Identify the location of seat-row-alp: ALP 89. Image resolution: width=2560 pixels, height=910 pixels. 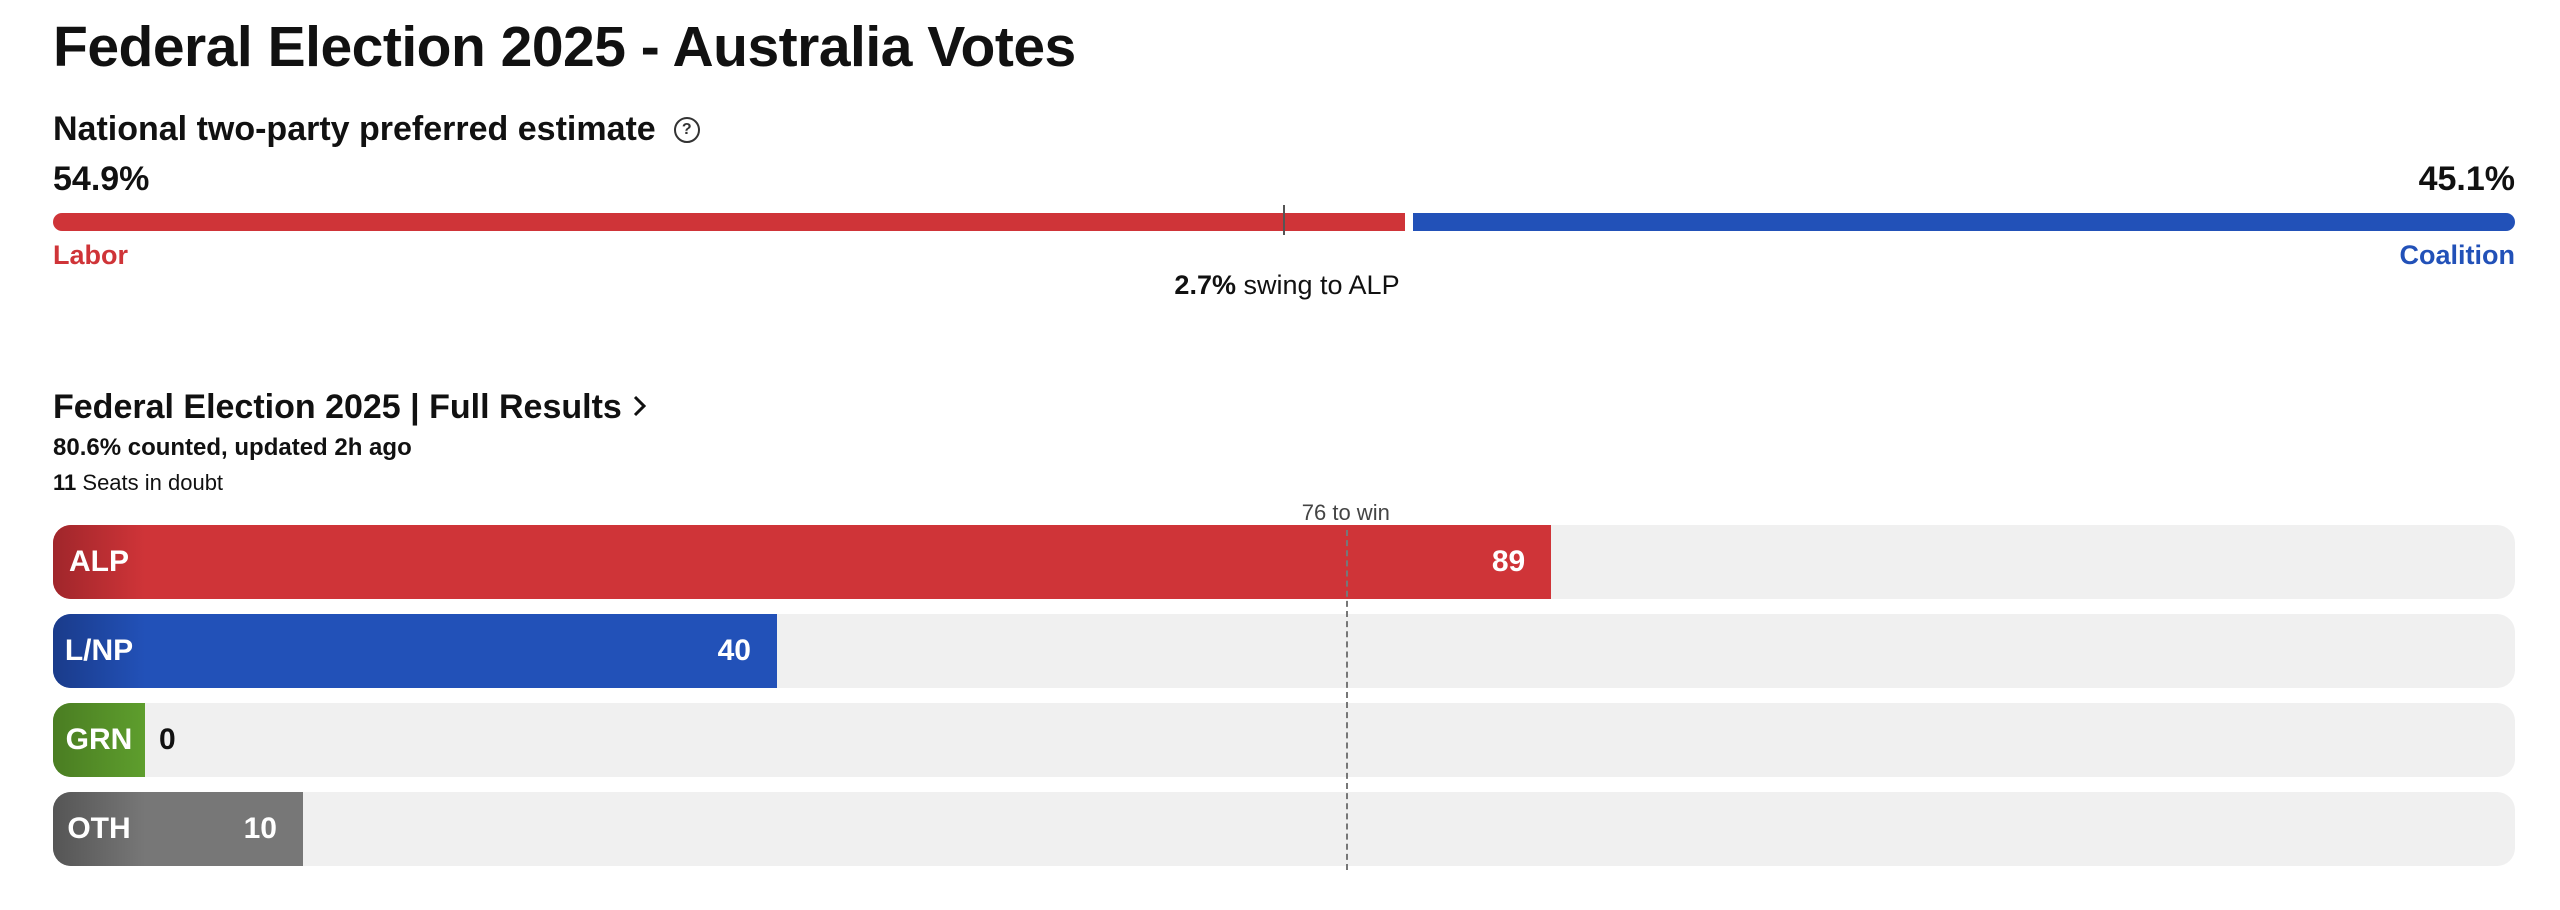
(1284, 562).